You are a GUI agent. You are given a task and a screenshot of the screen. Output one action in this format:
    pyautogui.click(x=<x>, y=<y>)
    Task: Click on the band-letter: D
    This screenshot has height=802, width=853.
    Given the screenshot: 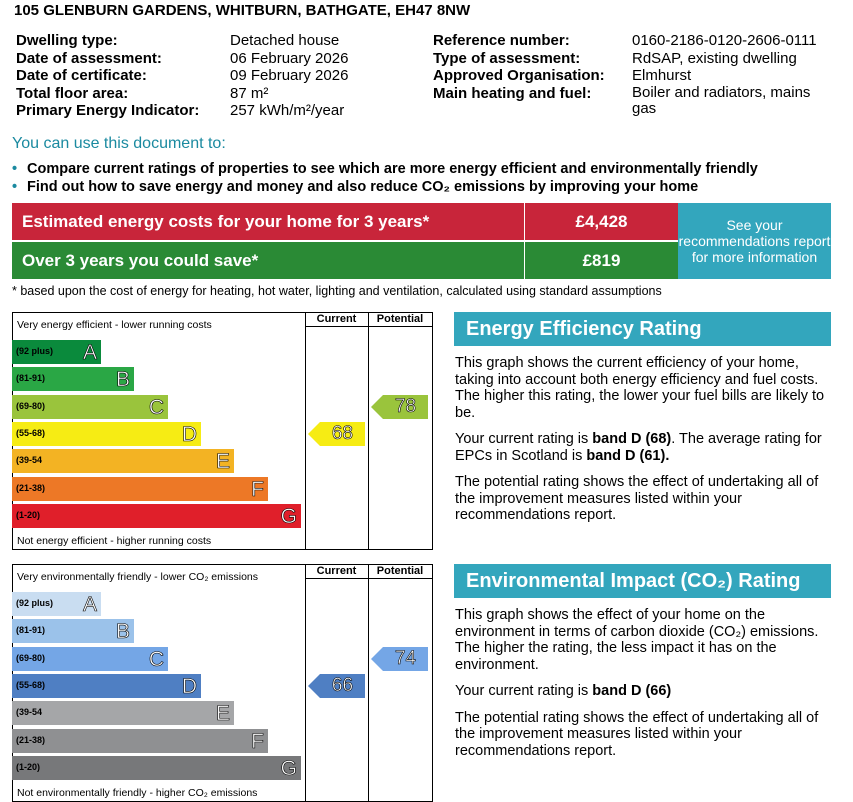 What is the action you would take?
    pyautogui.click(x=189, y=687)
    